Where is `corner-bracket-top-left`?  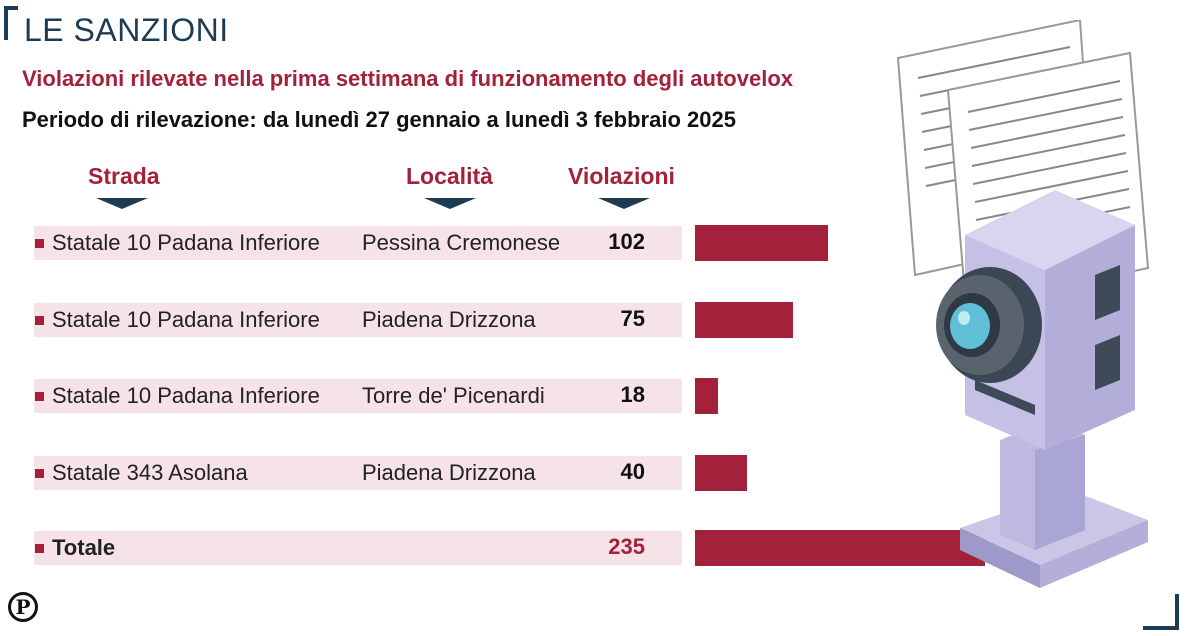 corner-bracket-top-left is located at coordinates (11, 23).